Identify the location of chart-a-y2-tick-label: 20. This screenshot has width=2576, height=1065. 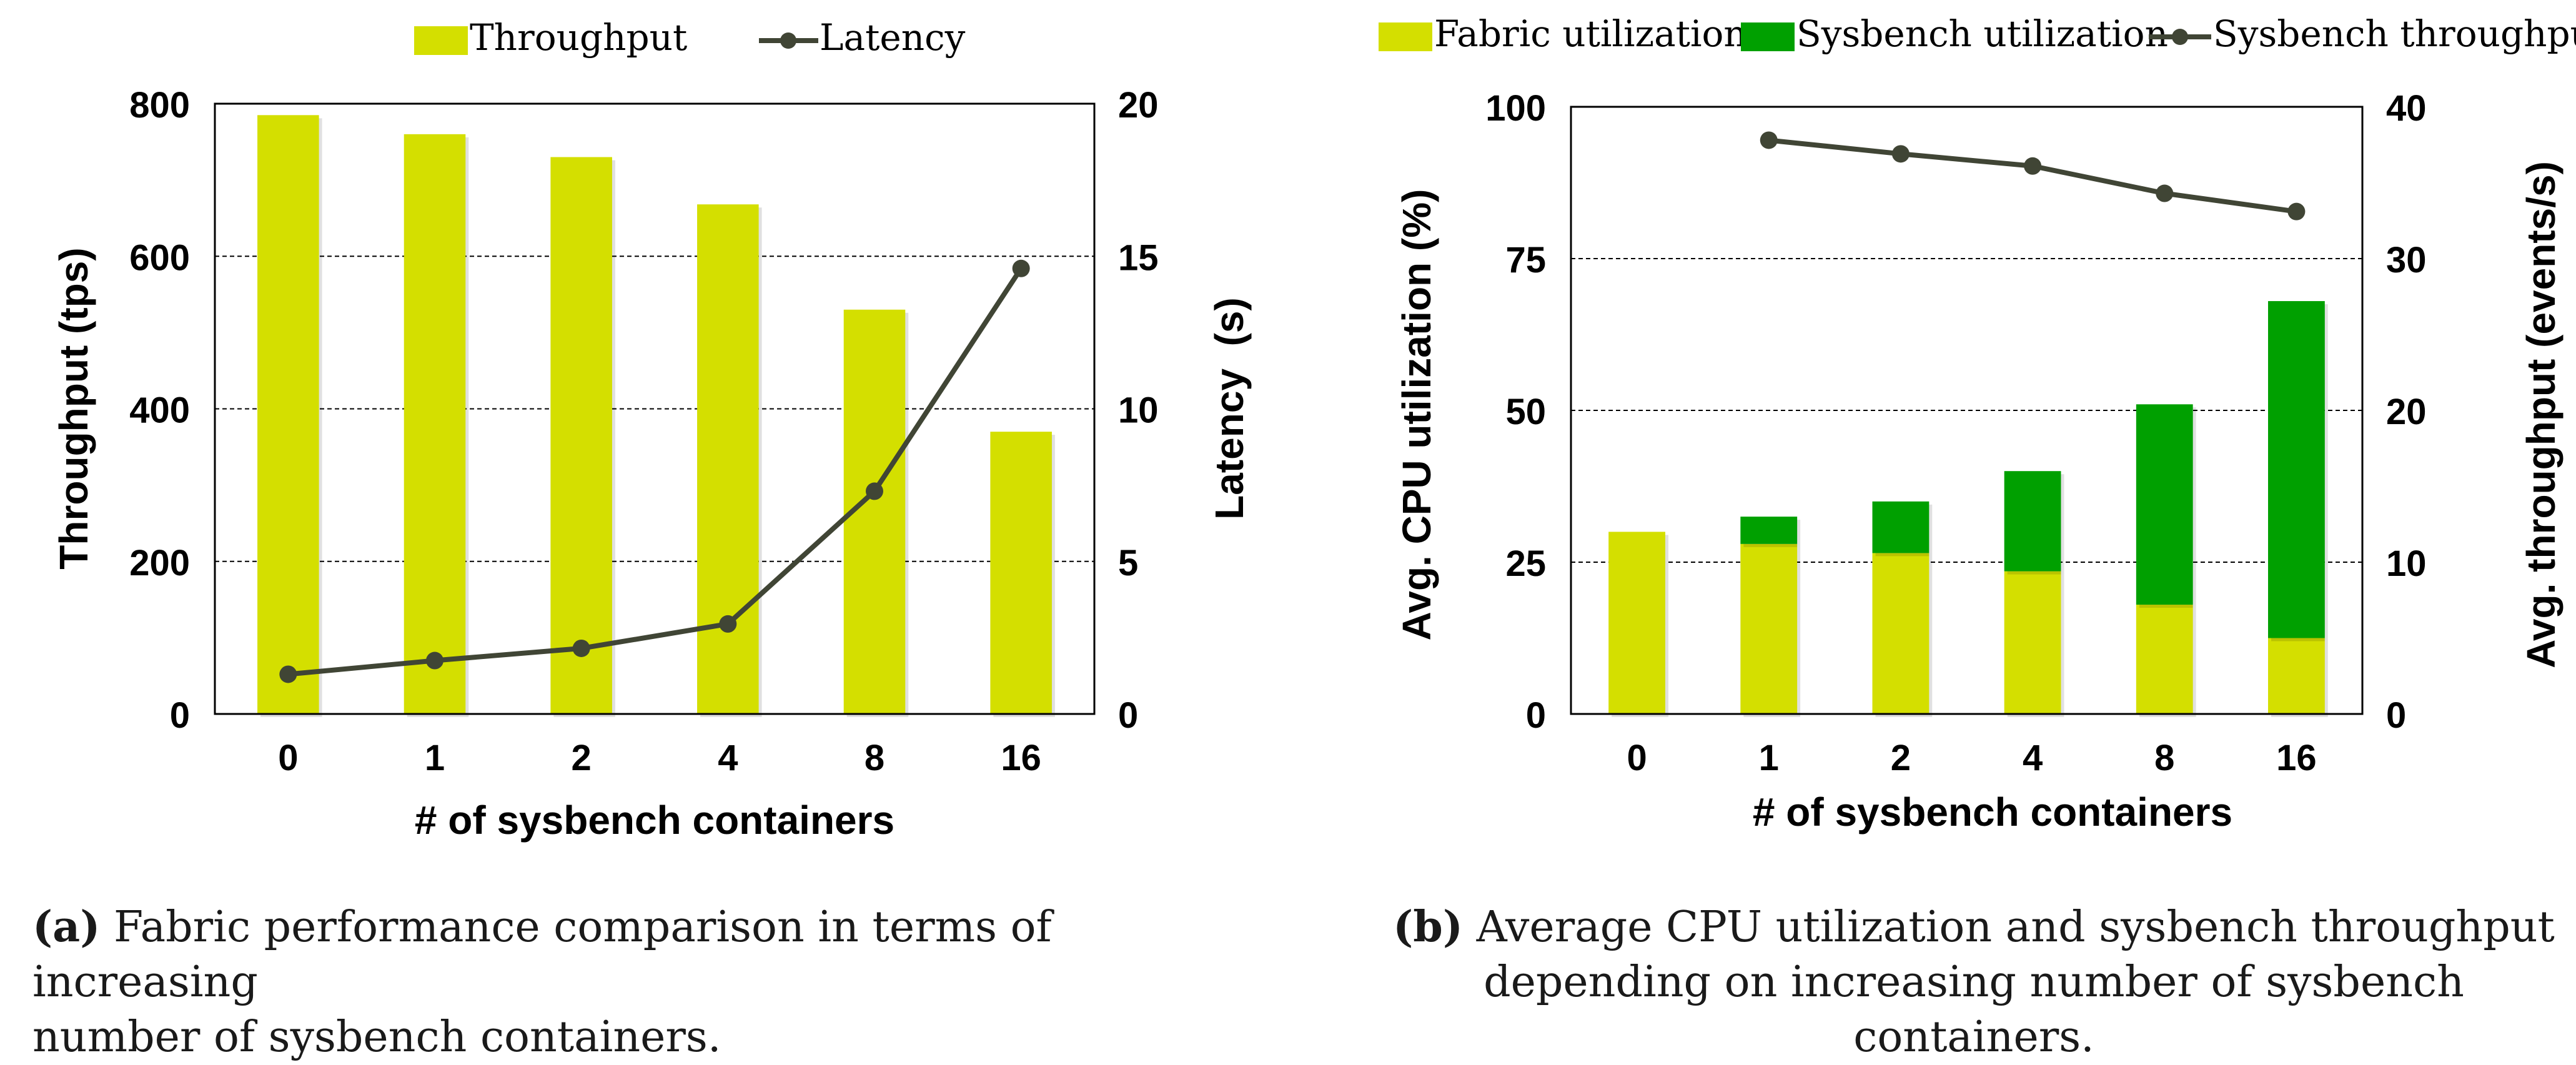
(1138, 105).